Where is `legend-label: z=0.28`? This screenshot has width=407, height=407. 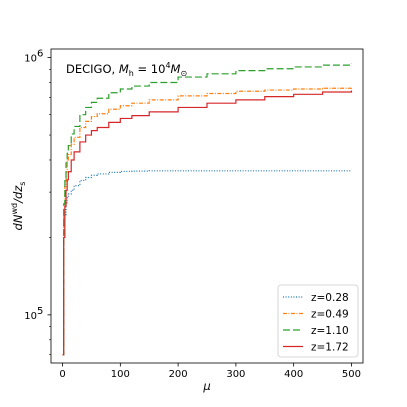
legend-label: z=0.28 is located at coordinates (330, 298).